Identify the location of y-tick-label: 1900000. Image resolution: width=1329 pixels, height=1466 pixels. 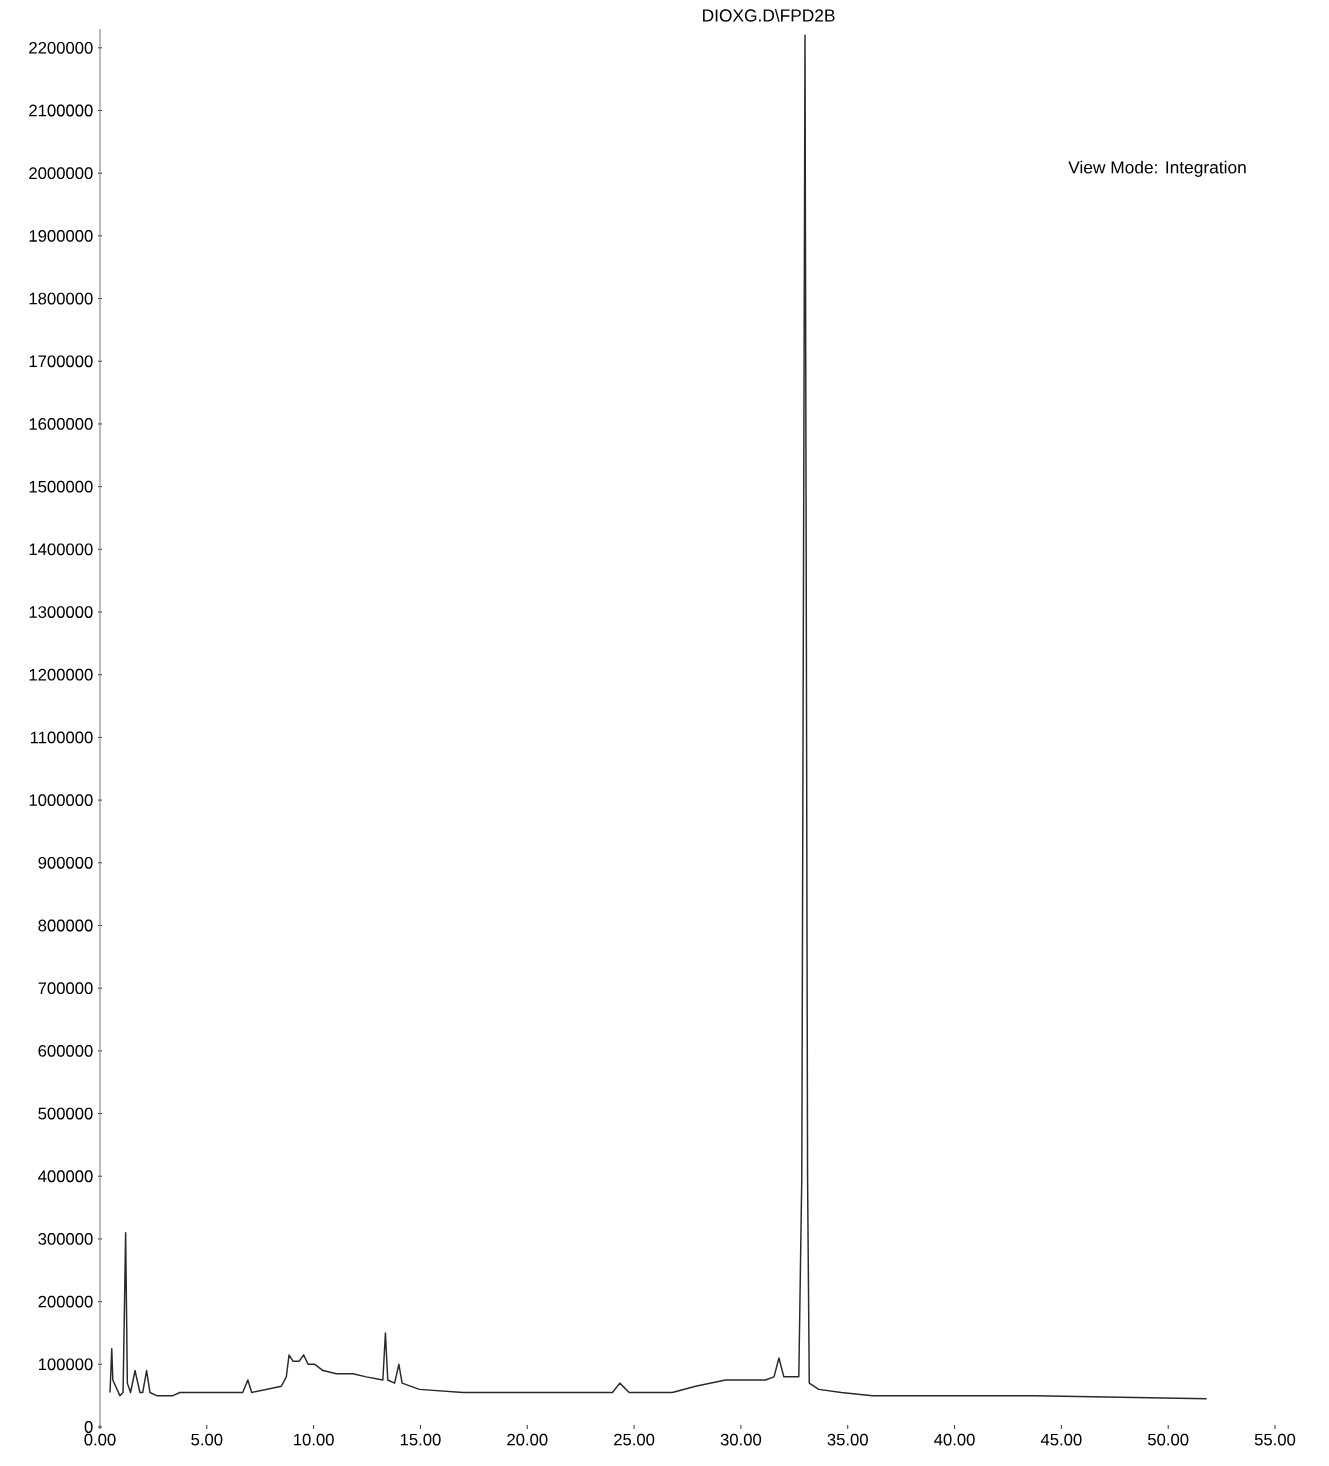
(61, 236).